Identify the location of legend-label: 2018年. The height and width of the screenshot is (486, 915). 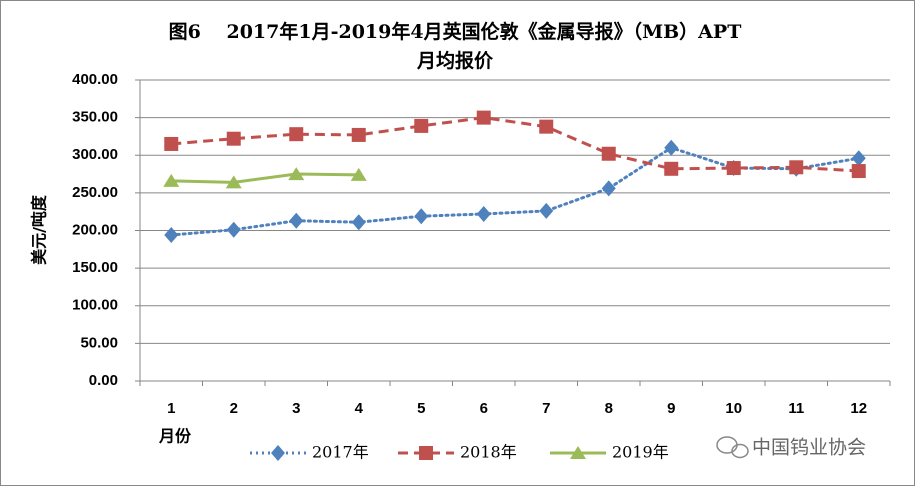
(488, 452).